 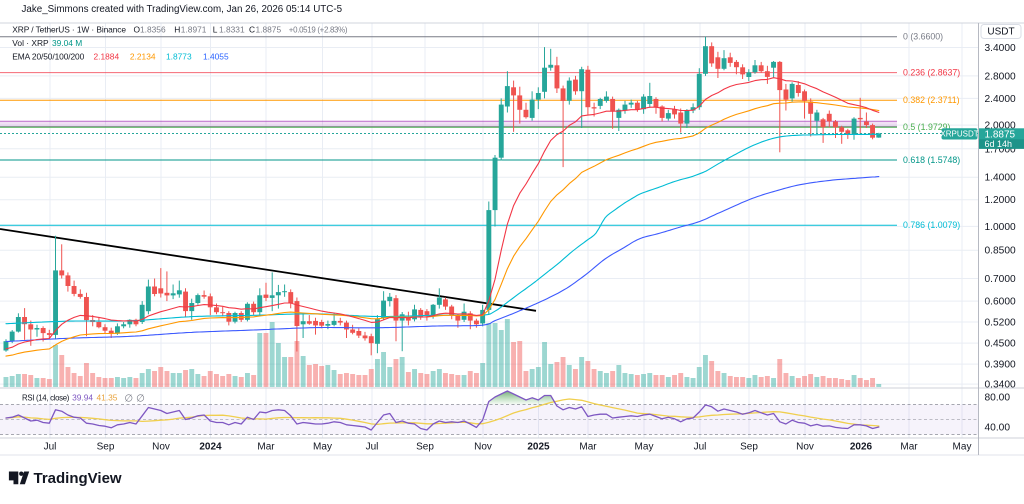 I want to click on svg-text: L, so click(x=215, y=30).